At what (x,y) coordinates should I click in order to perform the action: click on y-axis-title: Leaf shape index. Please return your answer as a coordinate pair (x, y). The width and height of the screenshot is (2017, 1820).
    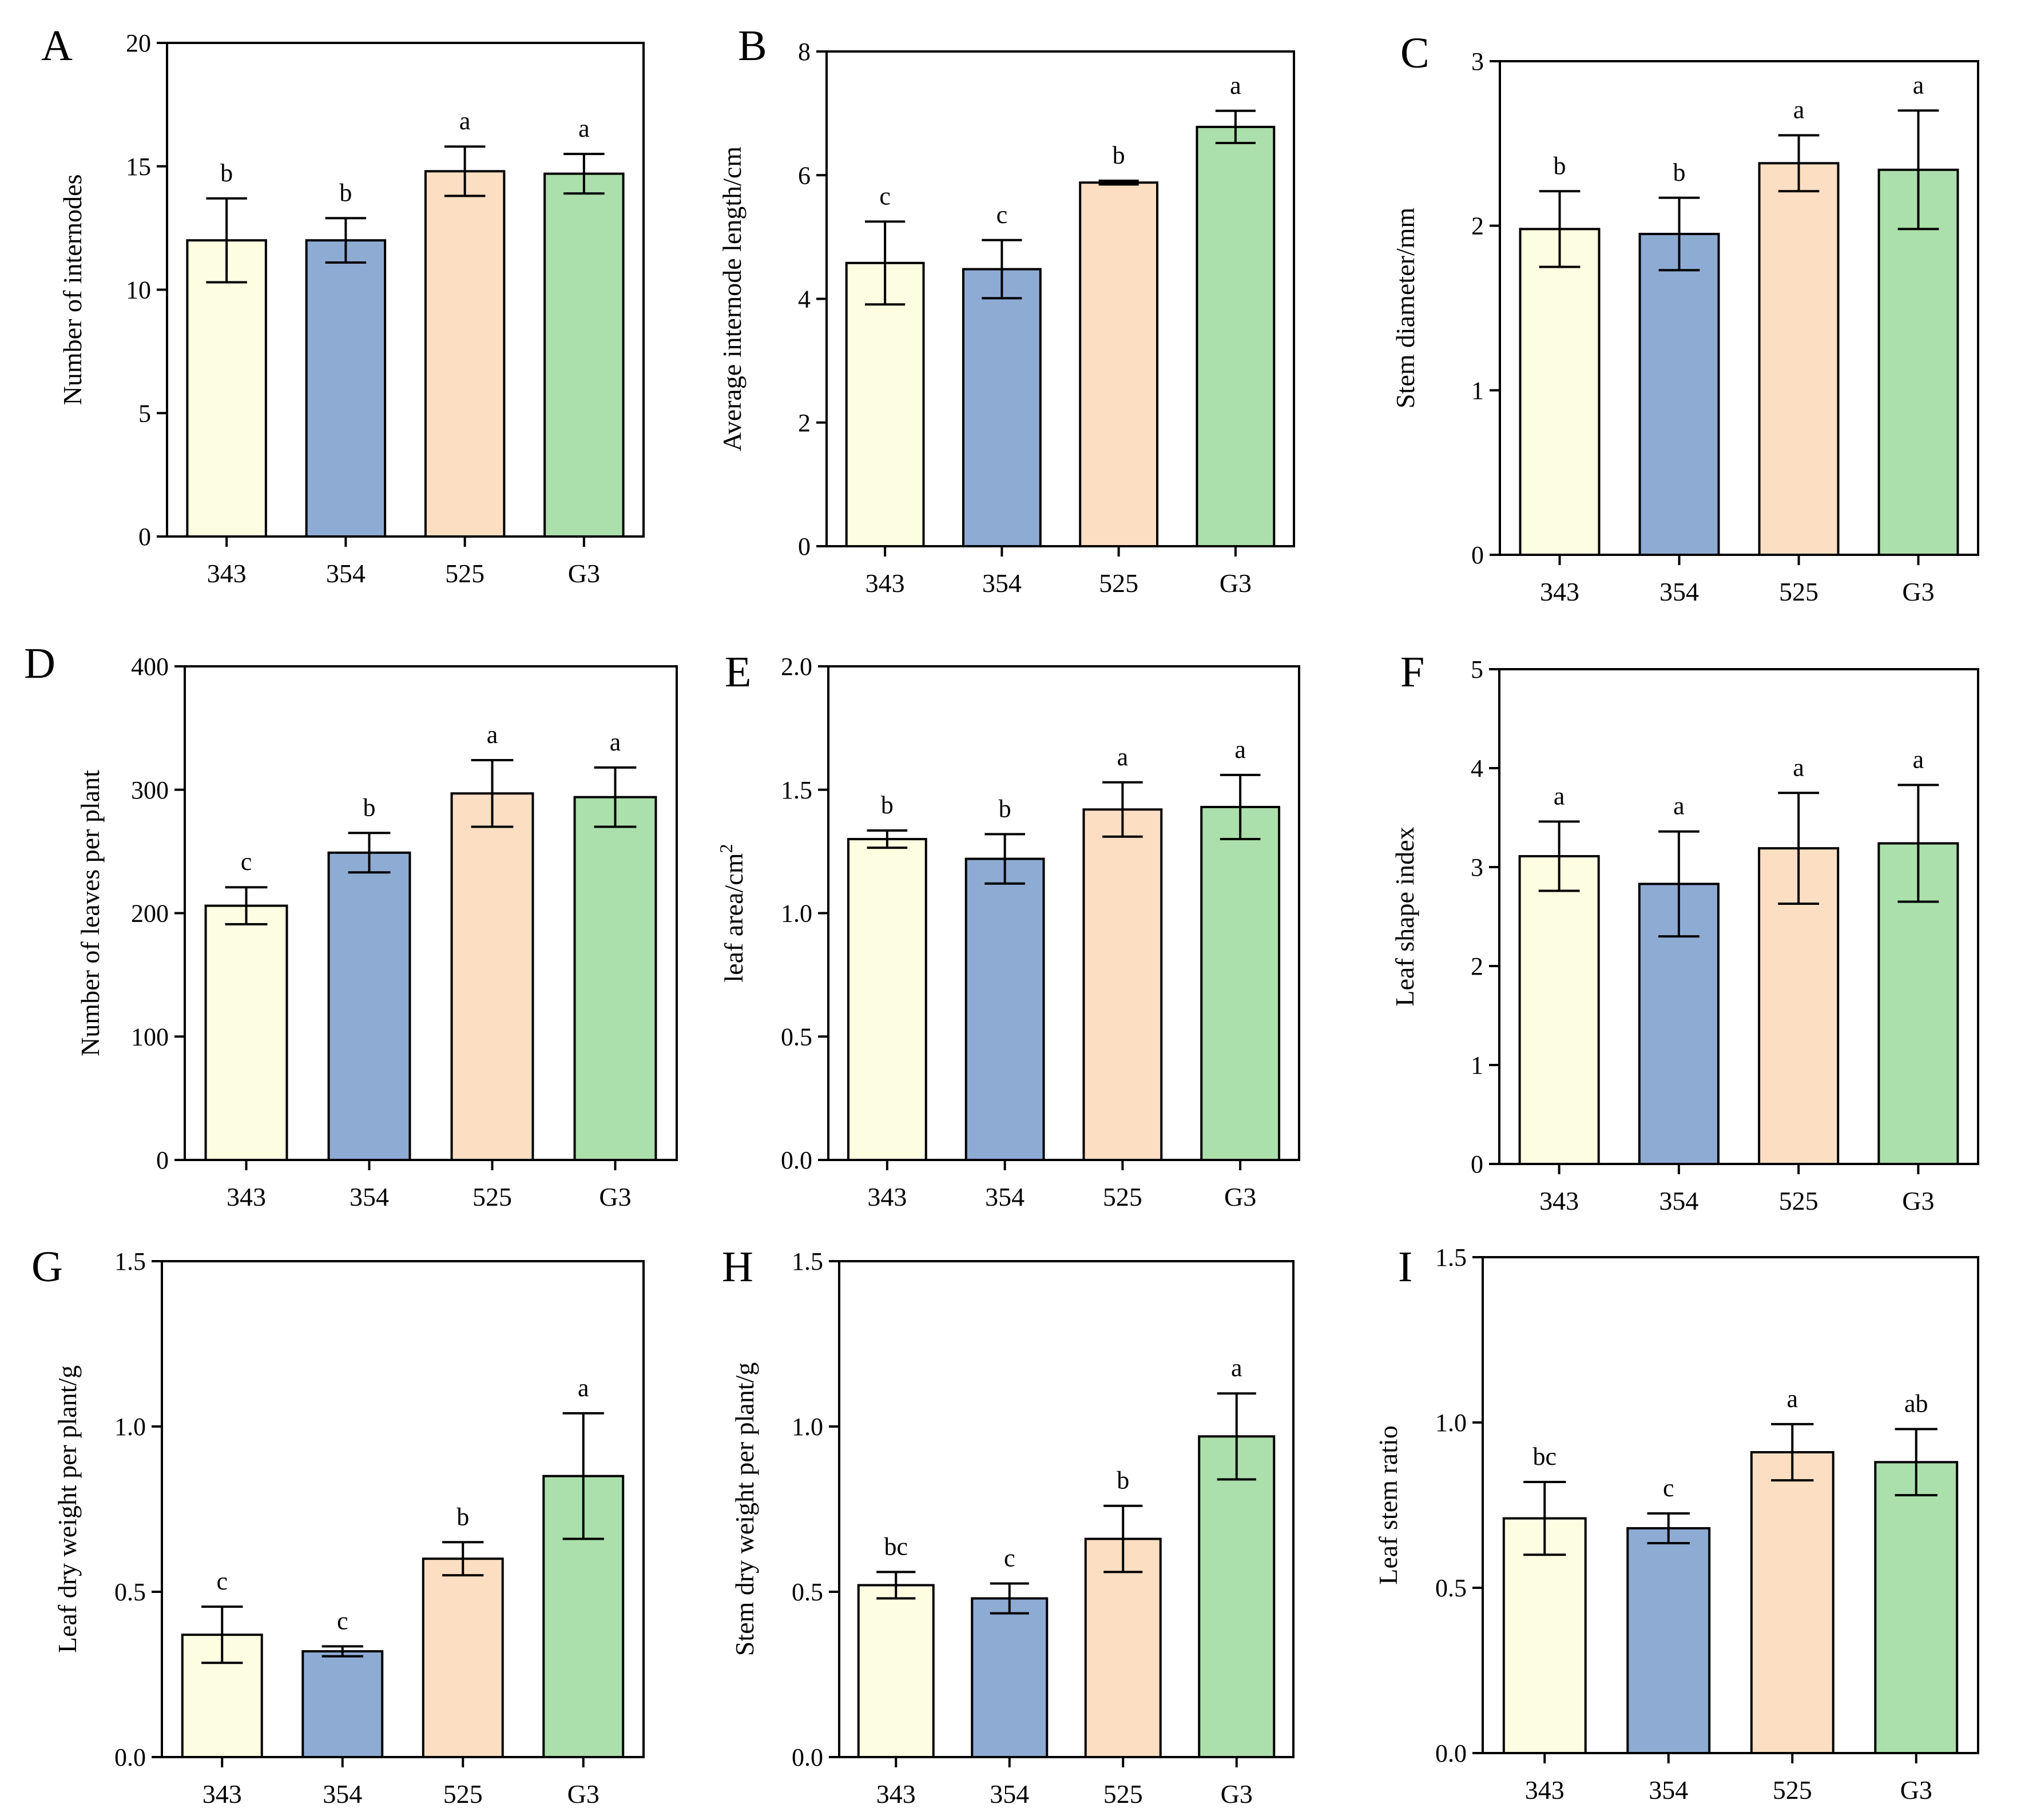
    Looking at the image, I should click on (1404, 916).